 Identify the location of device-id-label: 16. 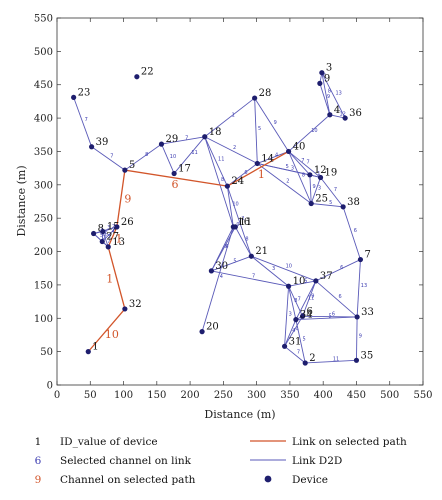
(243, 222).